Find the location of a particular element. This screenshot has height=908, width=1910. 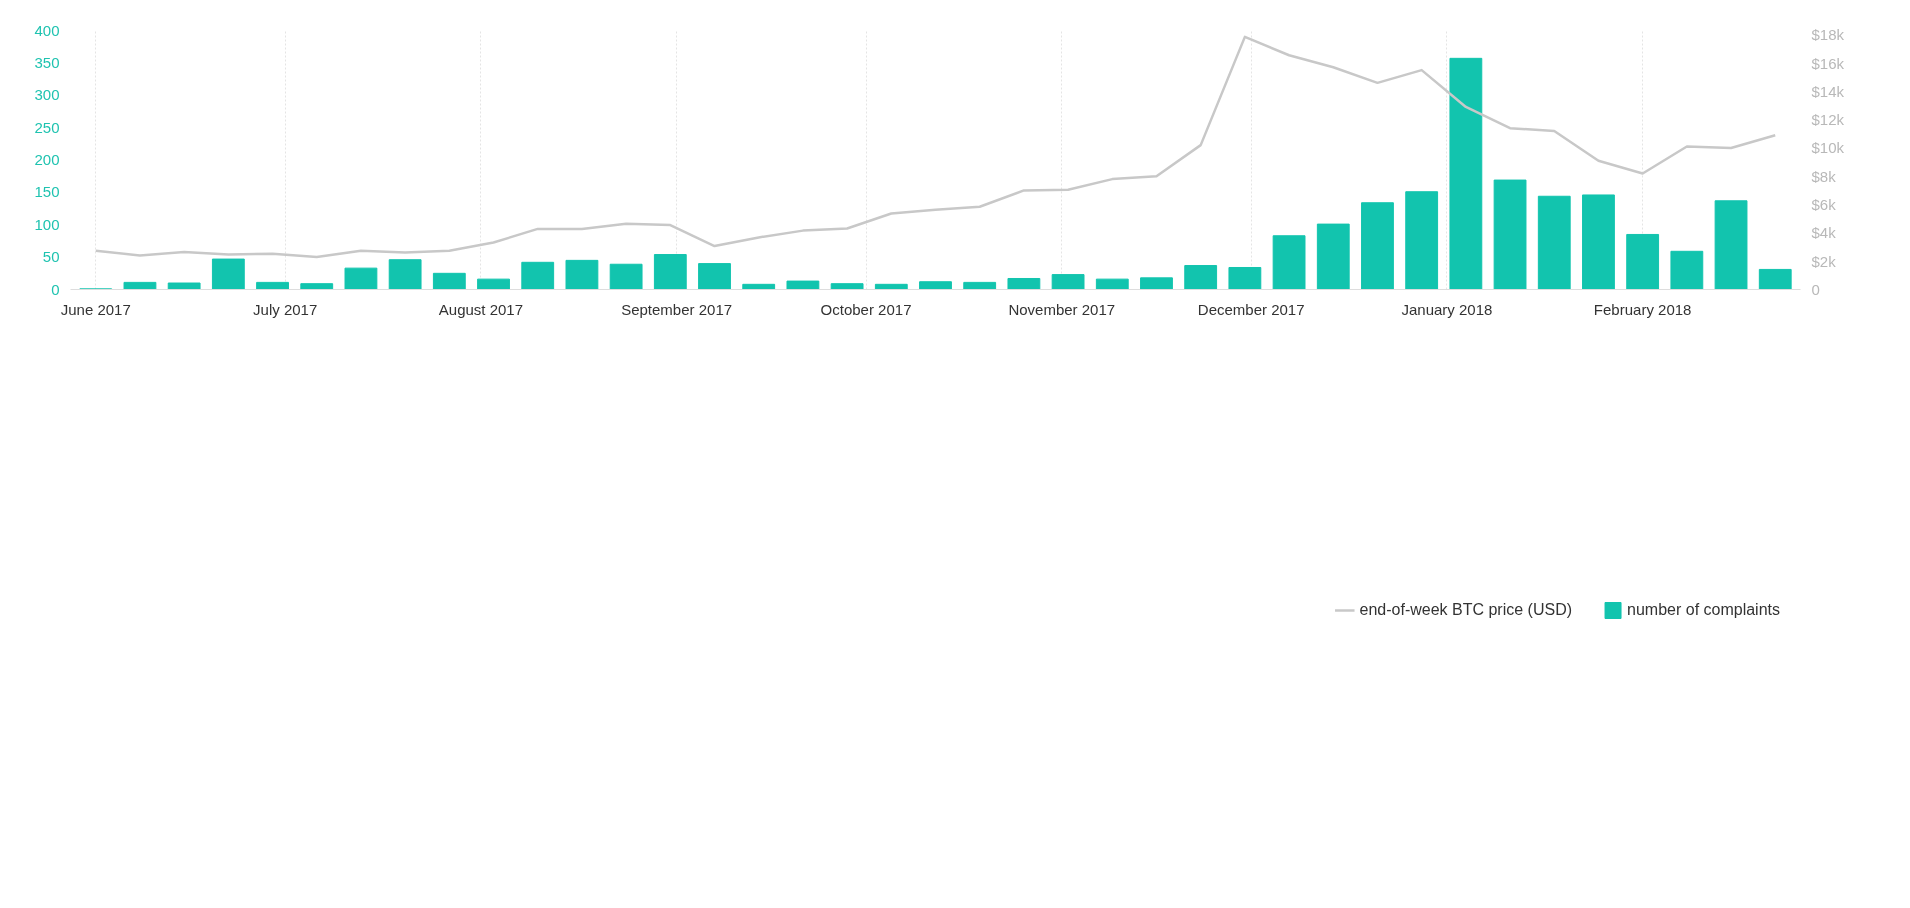

y2-tick-label: $2k is located at coordinates (1824, 261).